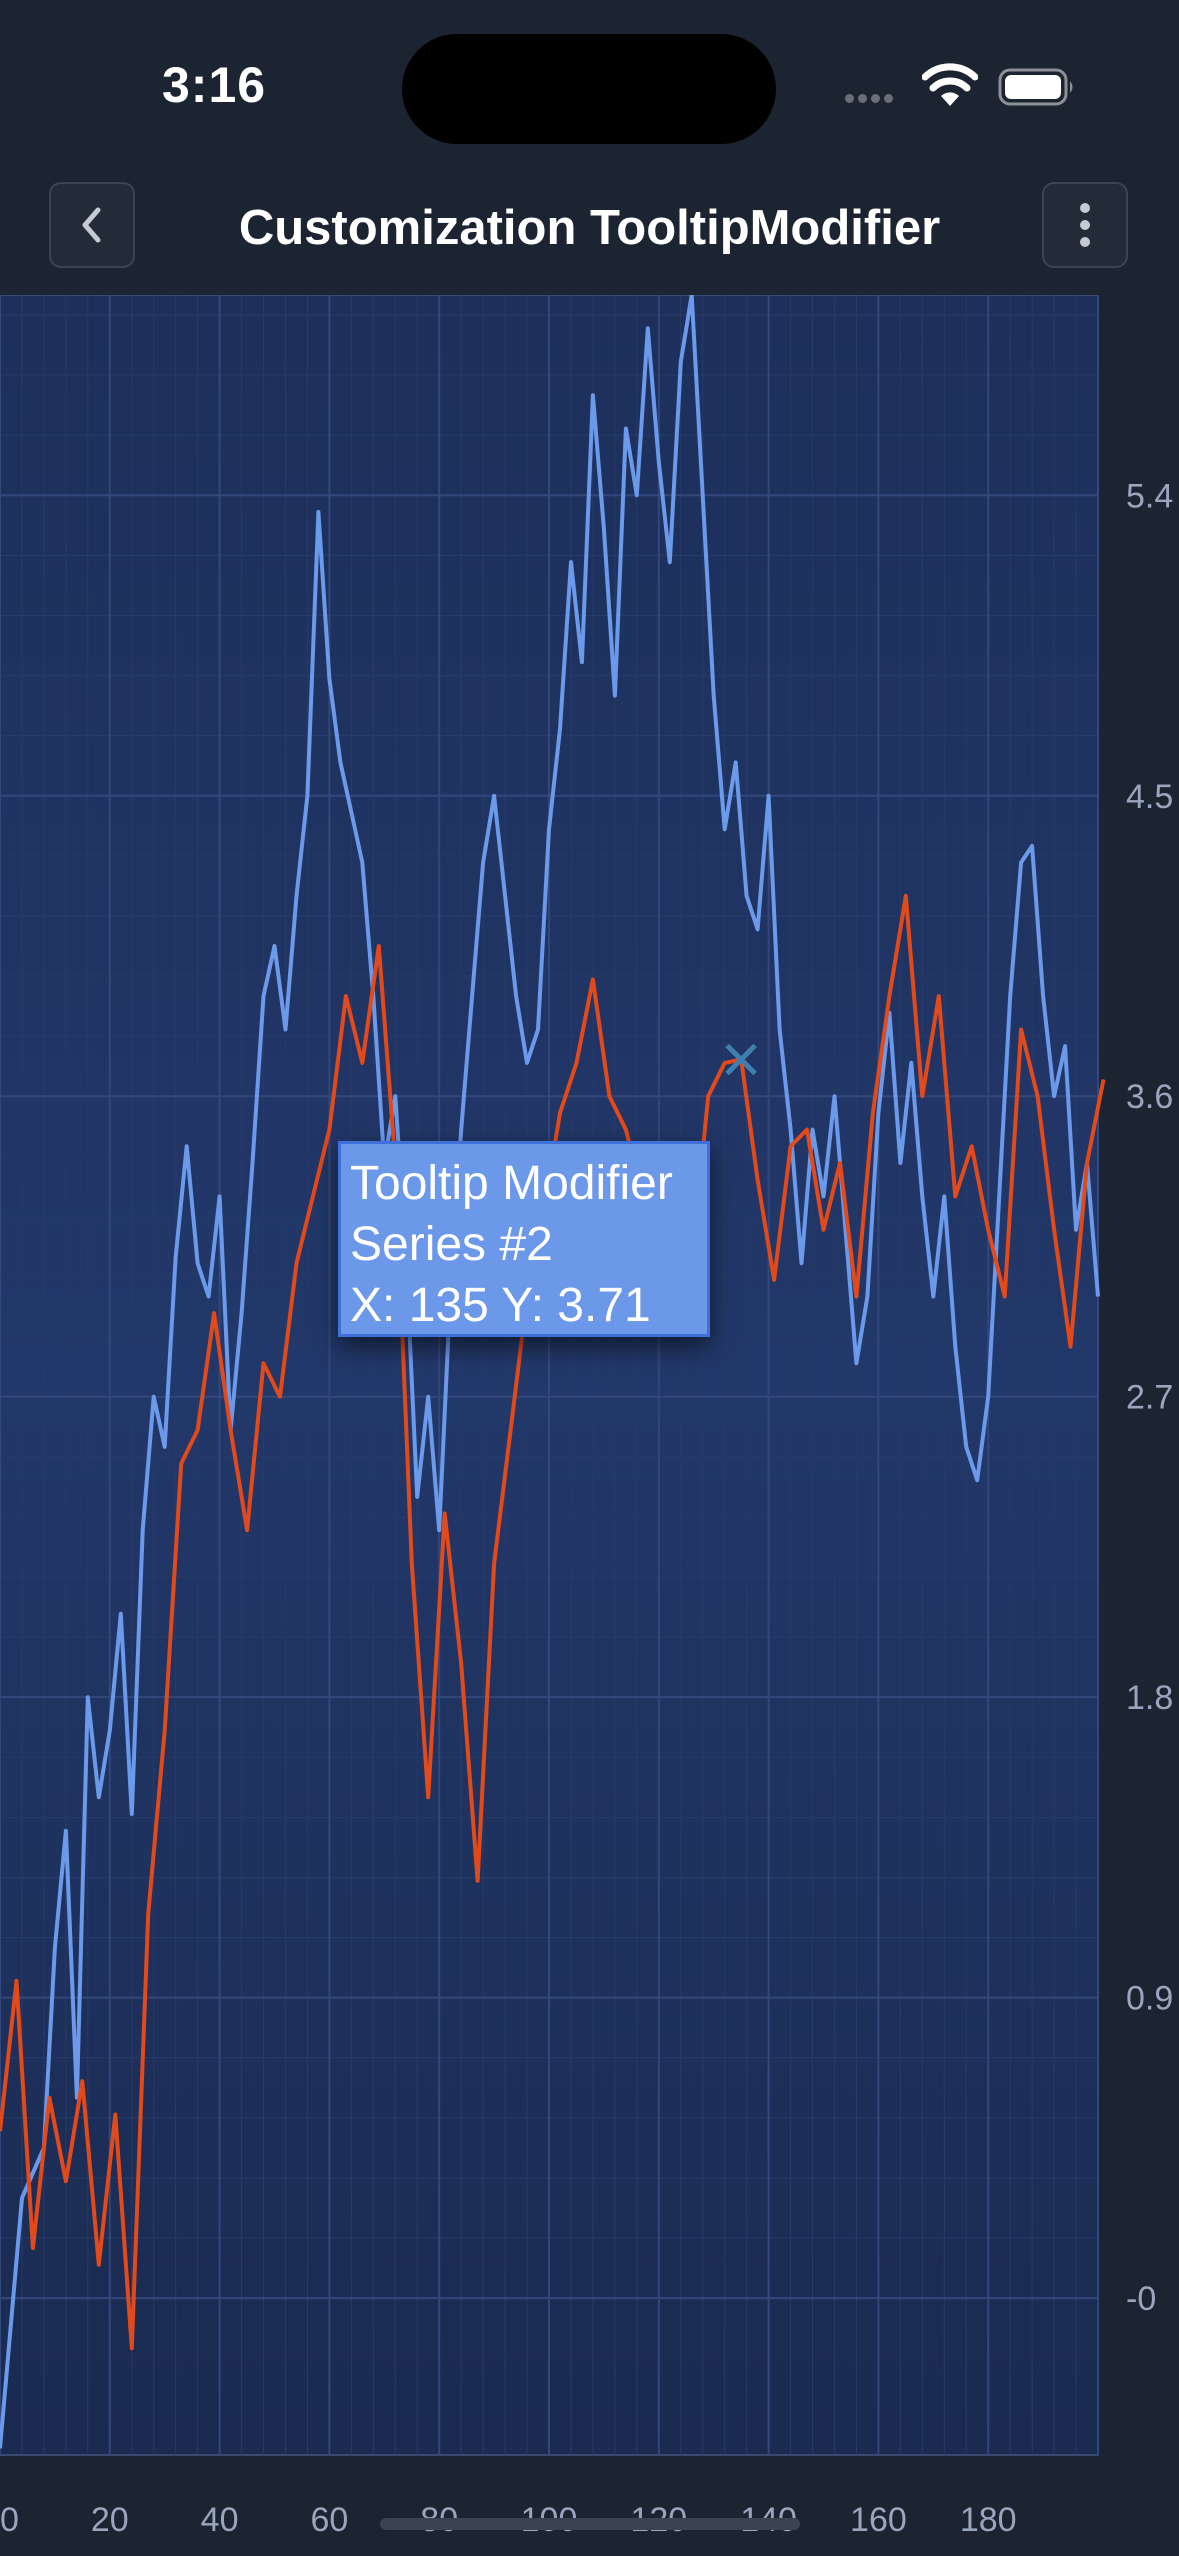  Describe the element at coordinates (1149, 496) in the screenshot. I see `y-tick-label: 5.4` at that location.